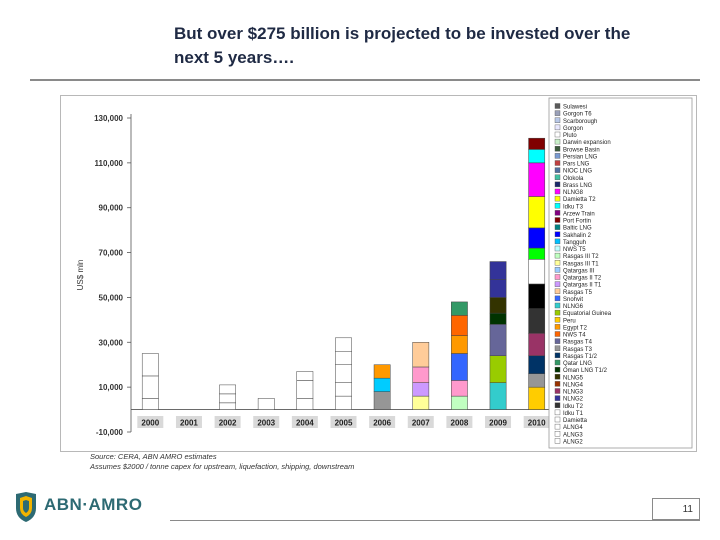 Image resolution: width=720 pixels, height=540 pixels. What do you see at coordinates (573, 193) in the screenshot?
I see `legend-entry: NLNG8` at bounding box center [573, 193].